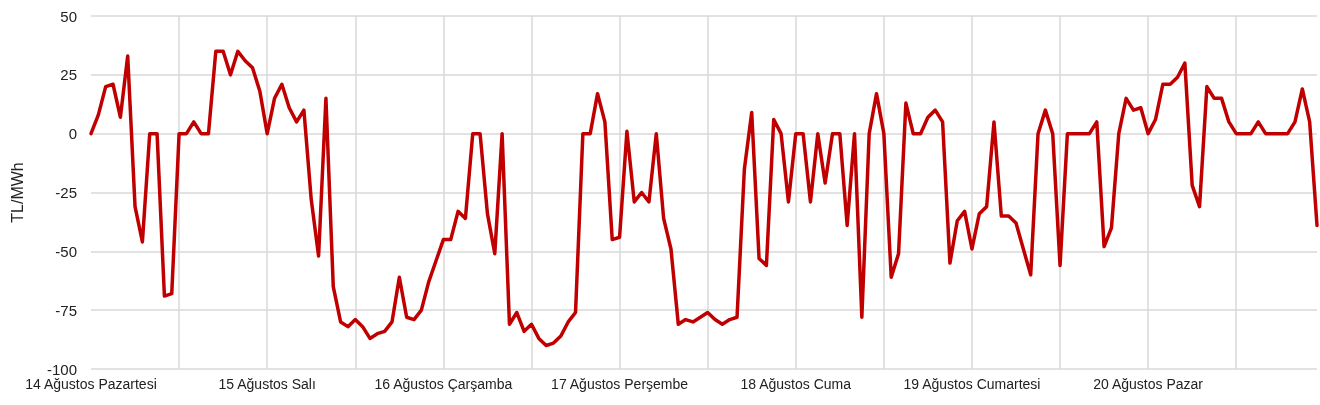 The width and height of the screenshot is (1320, 405). I want to click on x-tick-label: 14 Ağustos Pazartesi, so click(91, 384).